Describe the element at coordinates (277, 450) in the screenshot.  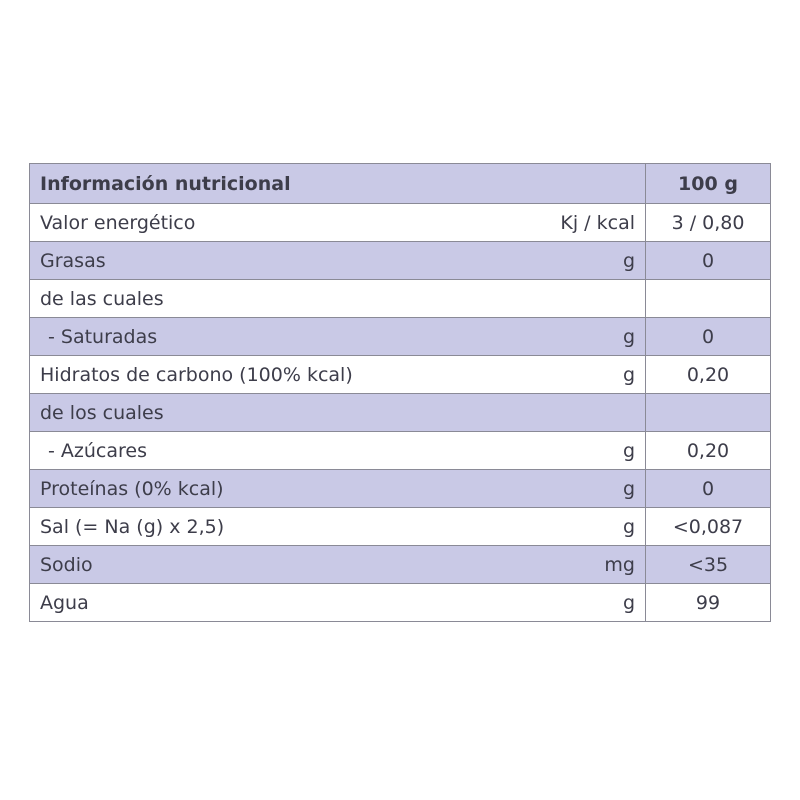
I see `nutrient-label: - Azúcares` at that location.